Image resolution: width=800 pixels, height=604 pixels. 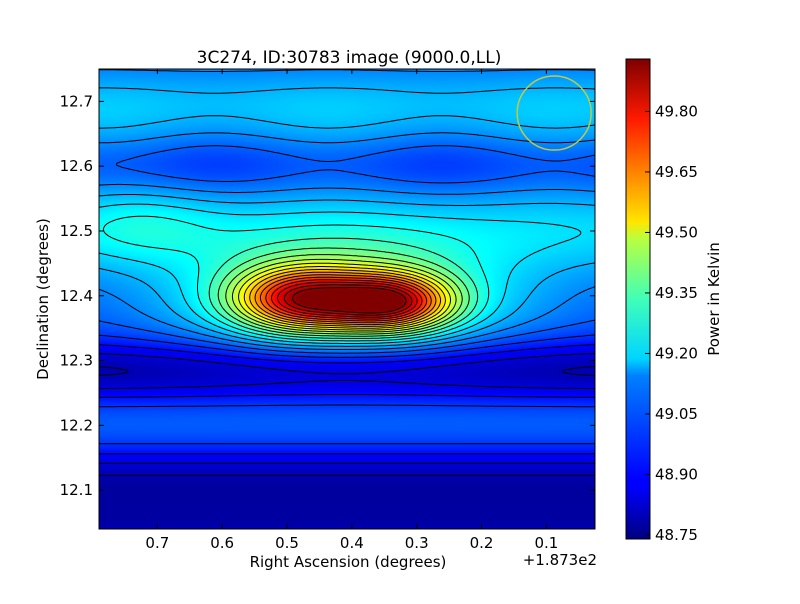 What do you see at coordinates (676, 353) in the screenshot?
I see `colorbar-tick-label: 49.20` at bounding box center [676, 353].